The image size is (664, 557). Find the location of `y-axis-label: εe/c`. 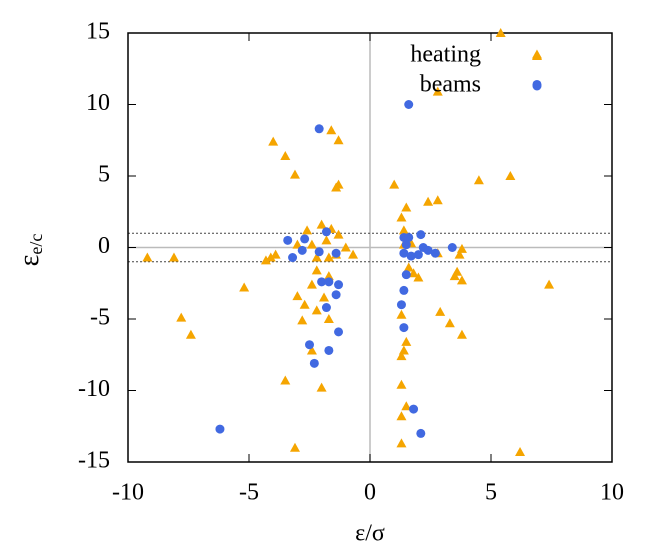

y-axis-label: εe/c is located at coordinates (30, 250).